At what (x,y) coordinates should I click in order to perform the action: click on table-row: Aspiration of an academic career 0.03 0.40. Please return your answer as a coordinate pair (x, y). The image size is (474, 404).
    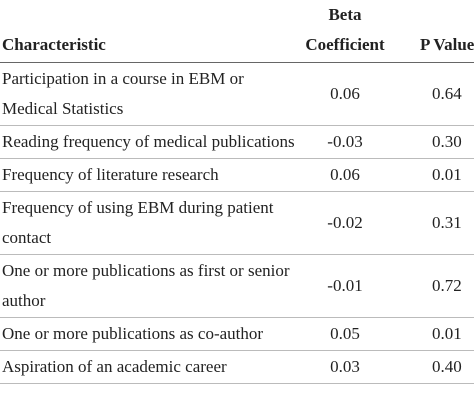
    Looking at the image, I should click on (237, 367).